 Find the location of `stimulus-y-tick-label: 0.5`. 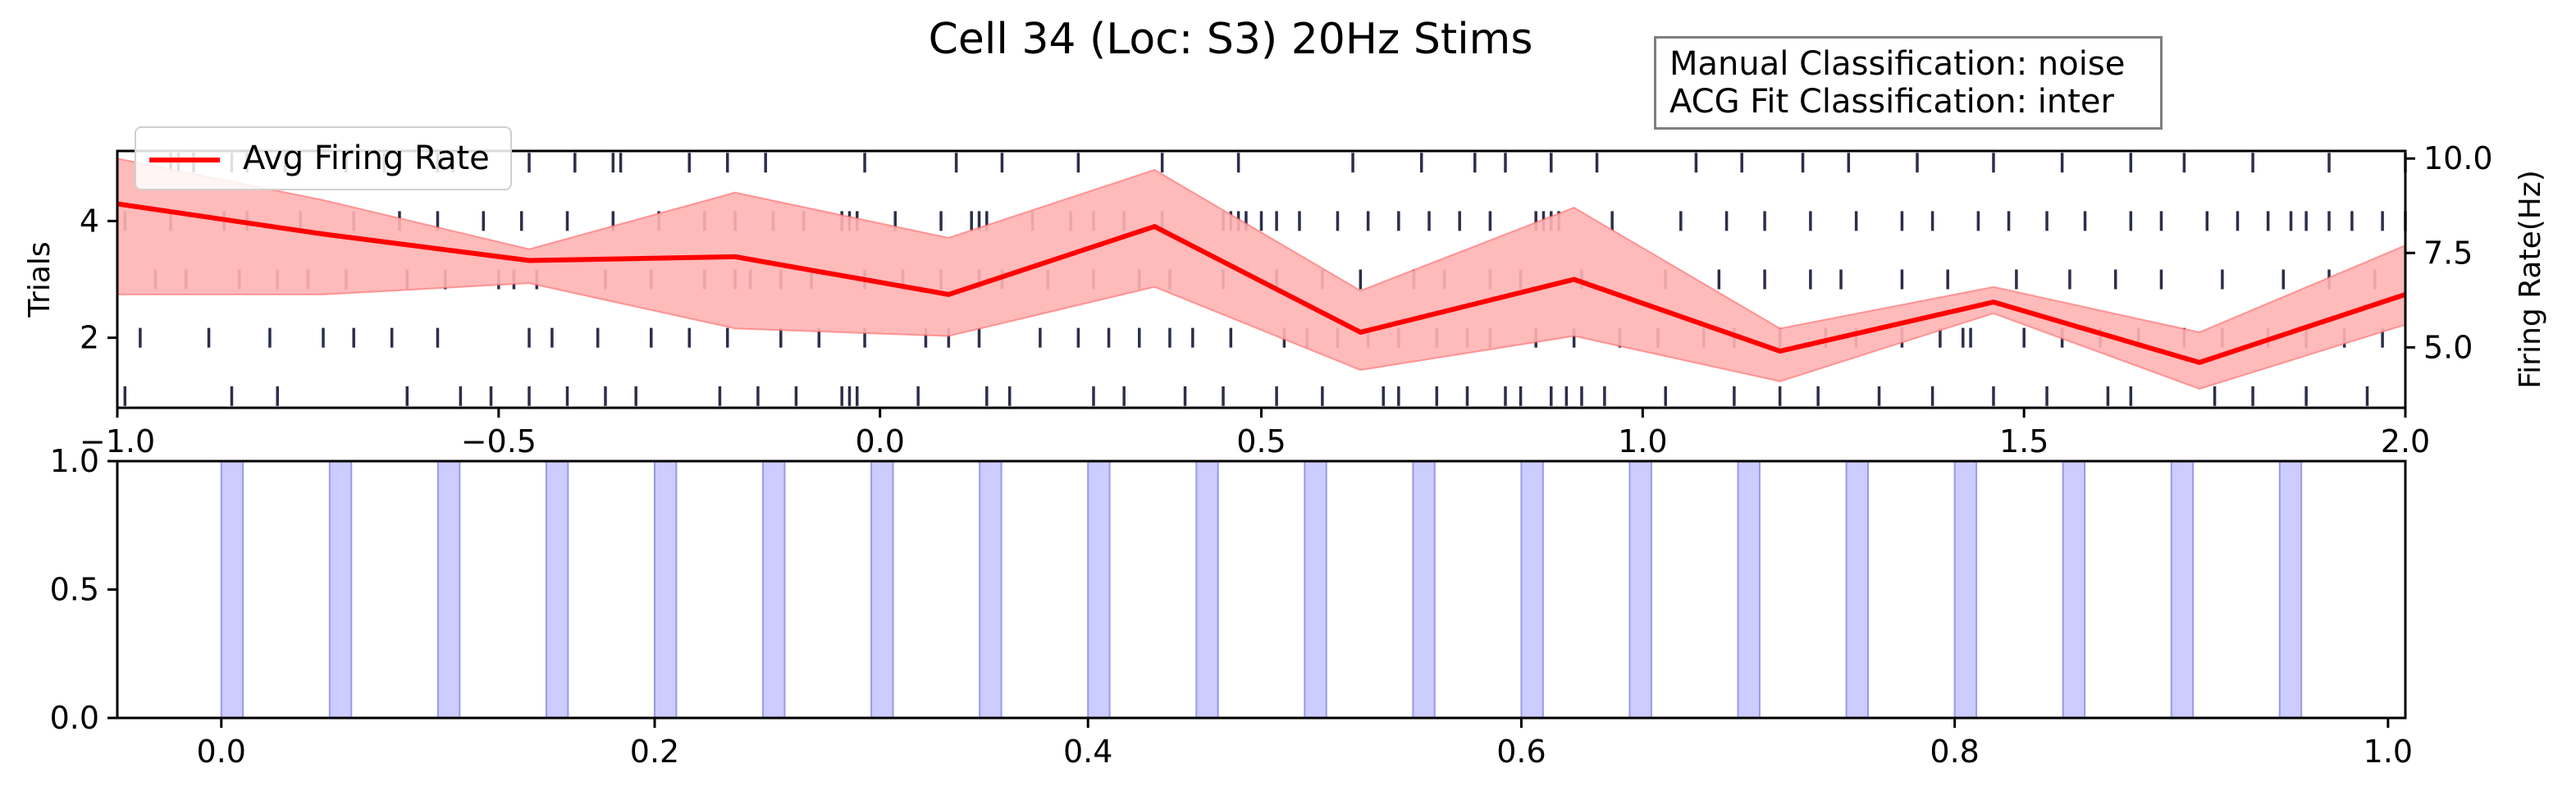

stimulus-y-tick-label: 0.5 is located at coordinates (75, 590).